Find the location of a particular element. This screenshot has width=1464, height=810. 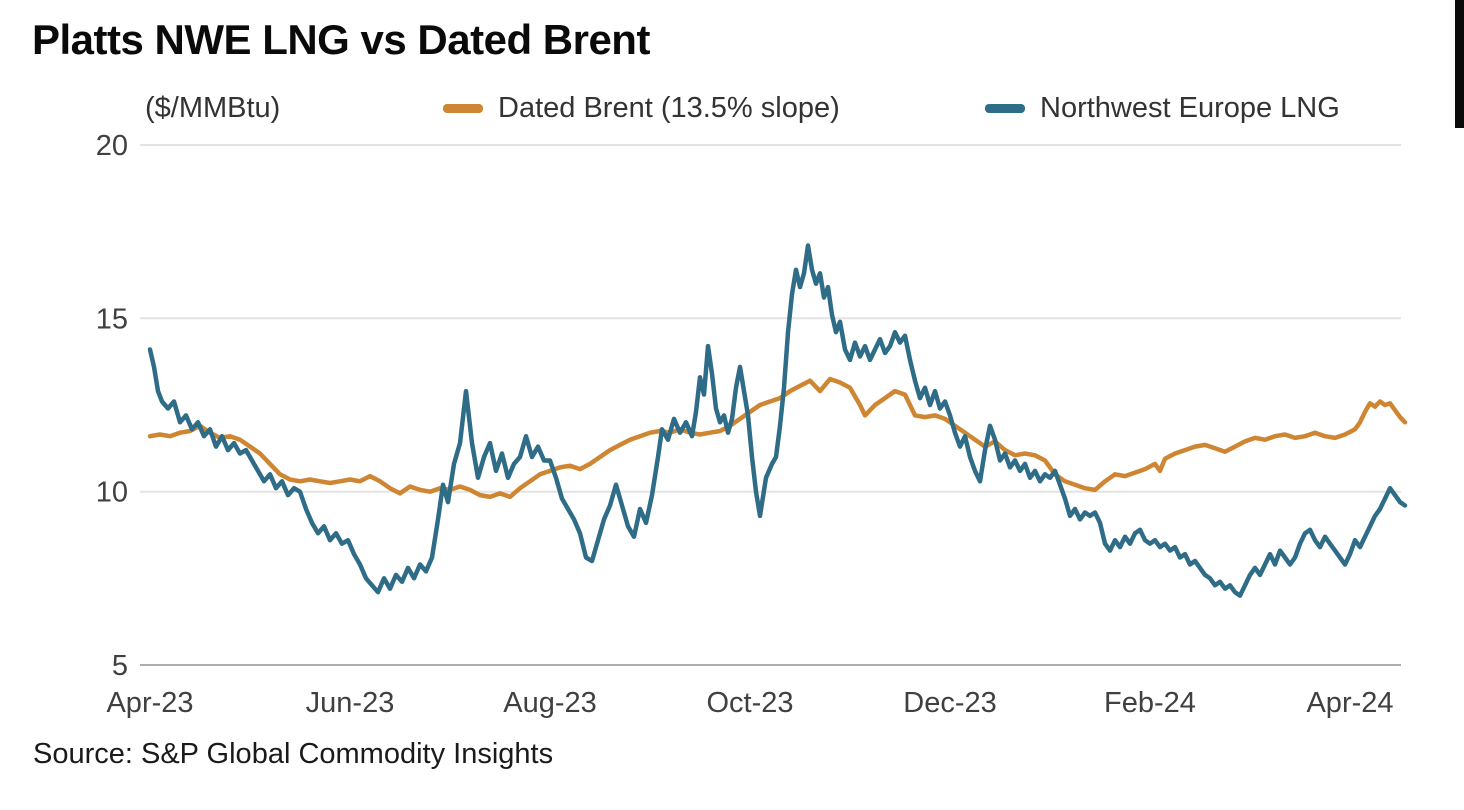

legend-item-dated-brent: Dated Brent (13.5% slope) is located at coordinates (641, 108).